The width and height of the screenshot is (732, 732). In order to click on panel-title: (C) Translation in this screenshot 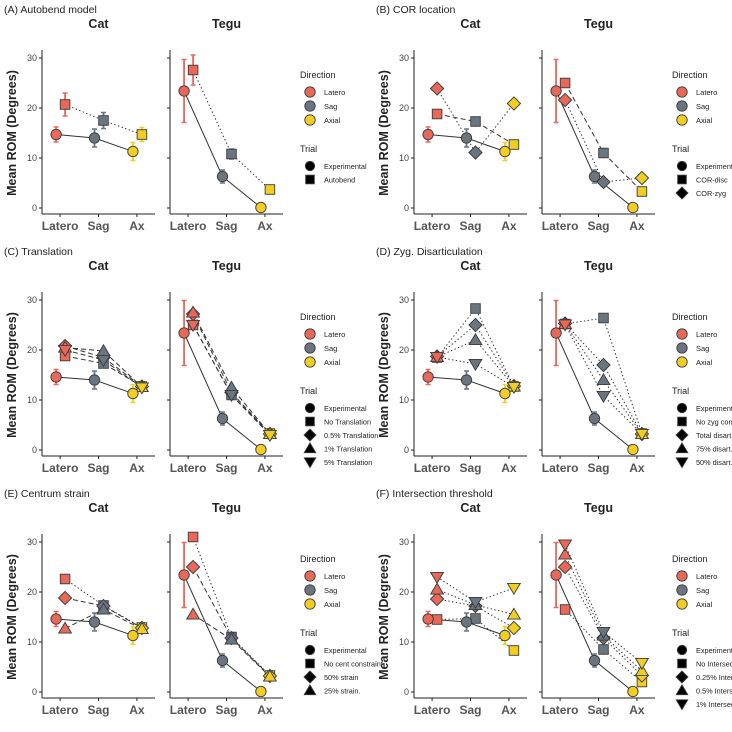, I will do `click(38, 252)`.